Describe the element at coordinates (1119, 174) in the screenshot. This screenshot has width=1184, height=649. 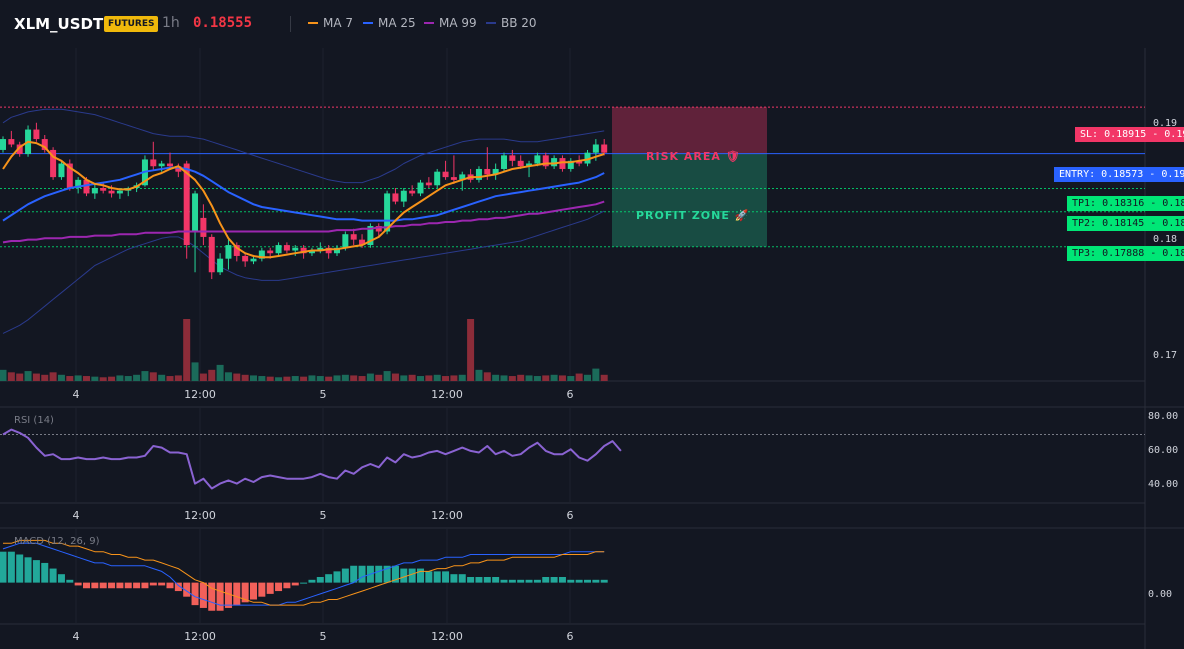
I see `entry-price-tag: ENTRY: 0.18573 - 0.19` at that location.